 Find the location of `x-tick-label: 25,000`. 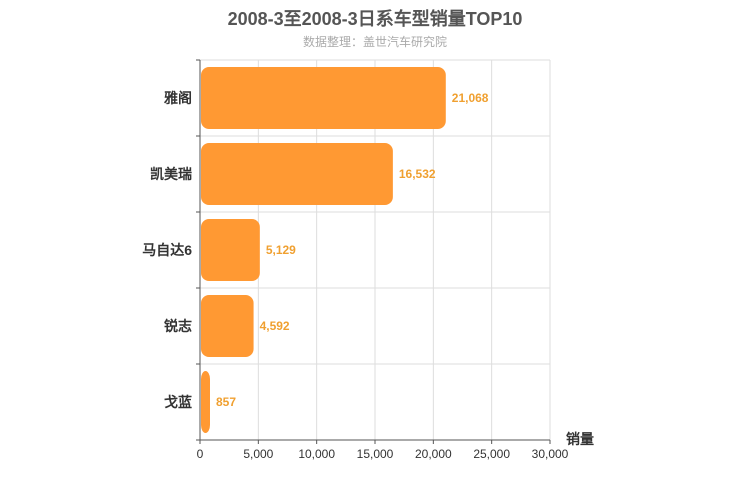

x-tick-label: 25,000 is located at coordinates (491, 454).